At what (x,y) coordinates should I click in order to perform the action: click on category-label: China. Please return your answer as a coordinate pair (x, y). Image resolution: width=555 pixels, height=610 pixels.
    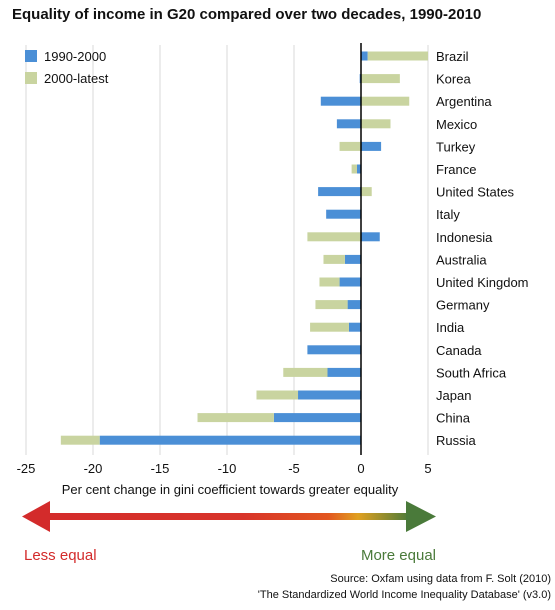
    Looking at the image, I should click on (453, 418).